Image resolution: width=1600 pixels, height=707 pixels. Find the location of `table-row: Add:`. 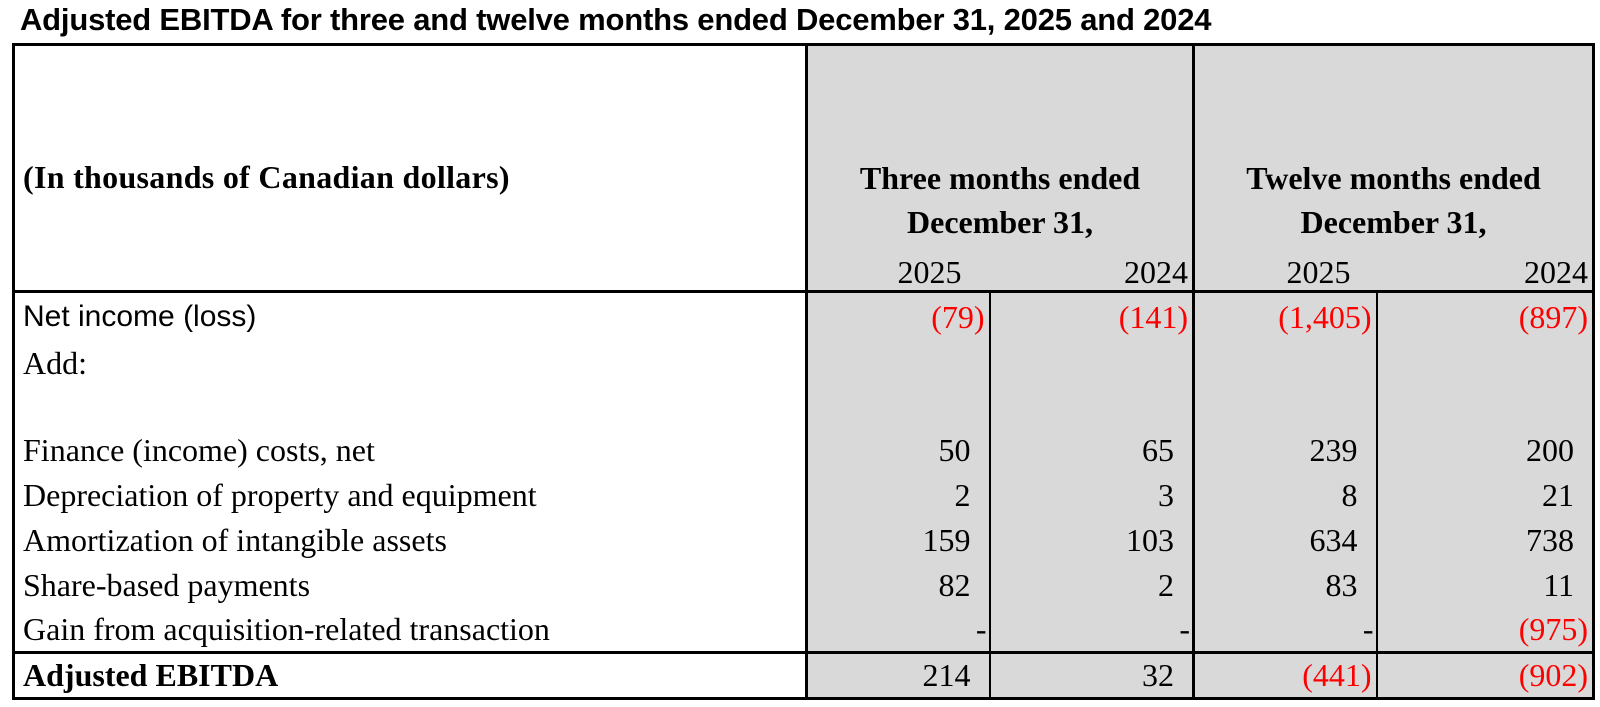

table-row: Add: is located at coordinates (804, 363).